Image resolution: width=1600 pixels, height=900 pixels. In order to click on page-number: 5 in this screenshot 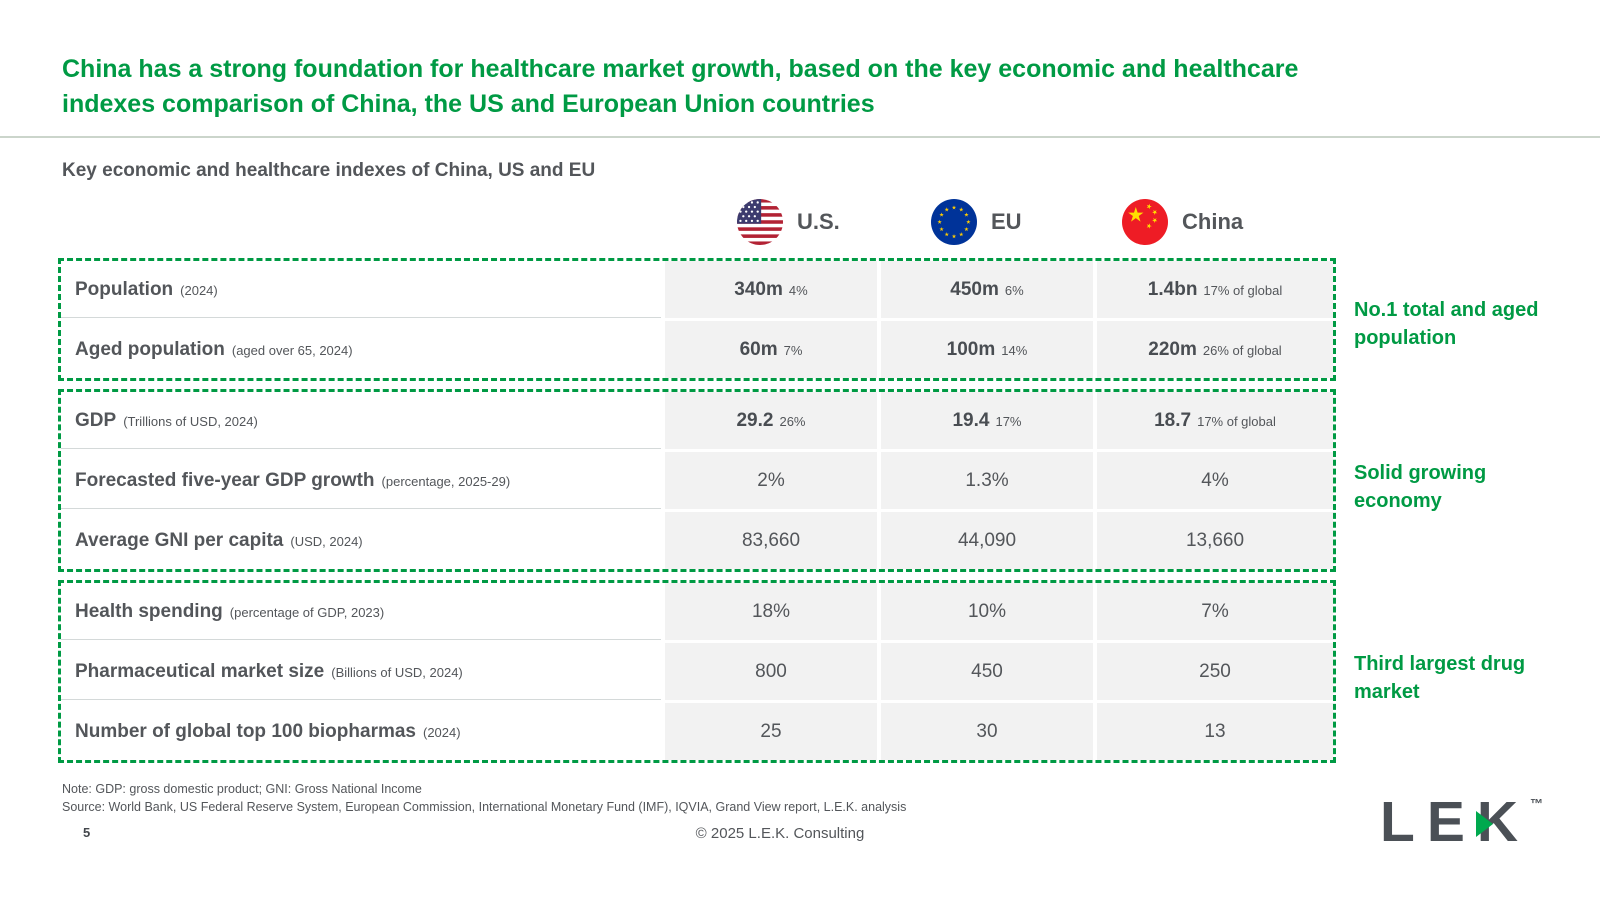, I will do `click(87, 832)`.